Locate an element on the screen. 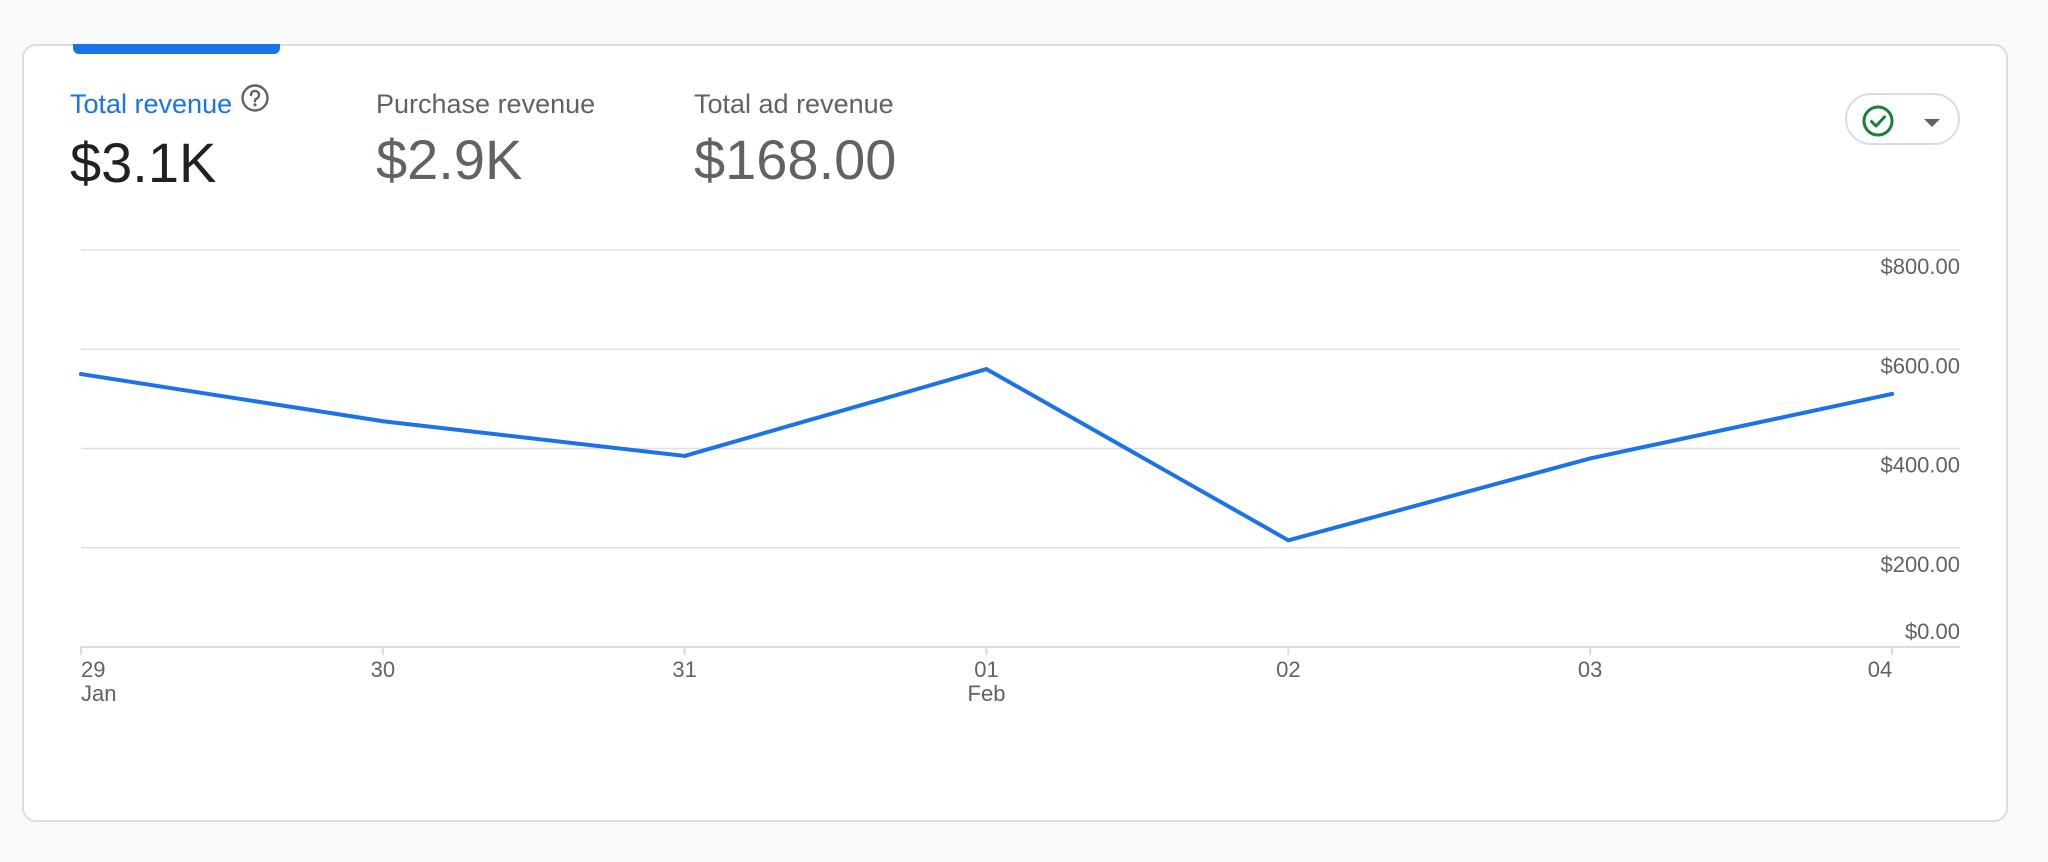 The width and height of the screenshot is (2048, 862). metric-label: Purchase revenue is located at coordinates (486, 104).